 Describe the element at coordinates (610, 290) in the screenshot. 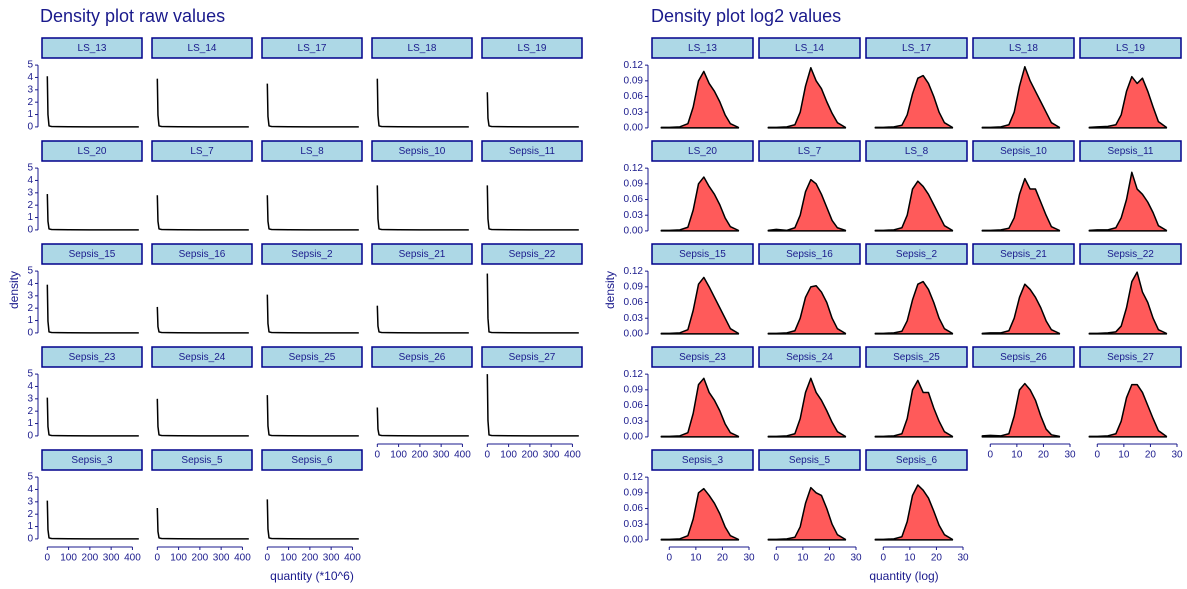

I see `y-axis-label: density` at that location.